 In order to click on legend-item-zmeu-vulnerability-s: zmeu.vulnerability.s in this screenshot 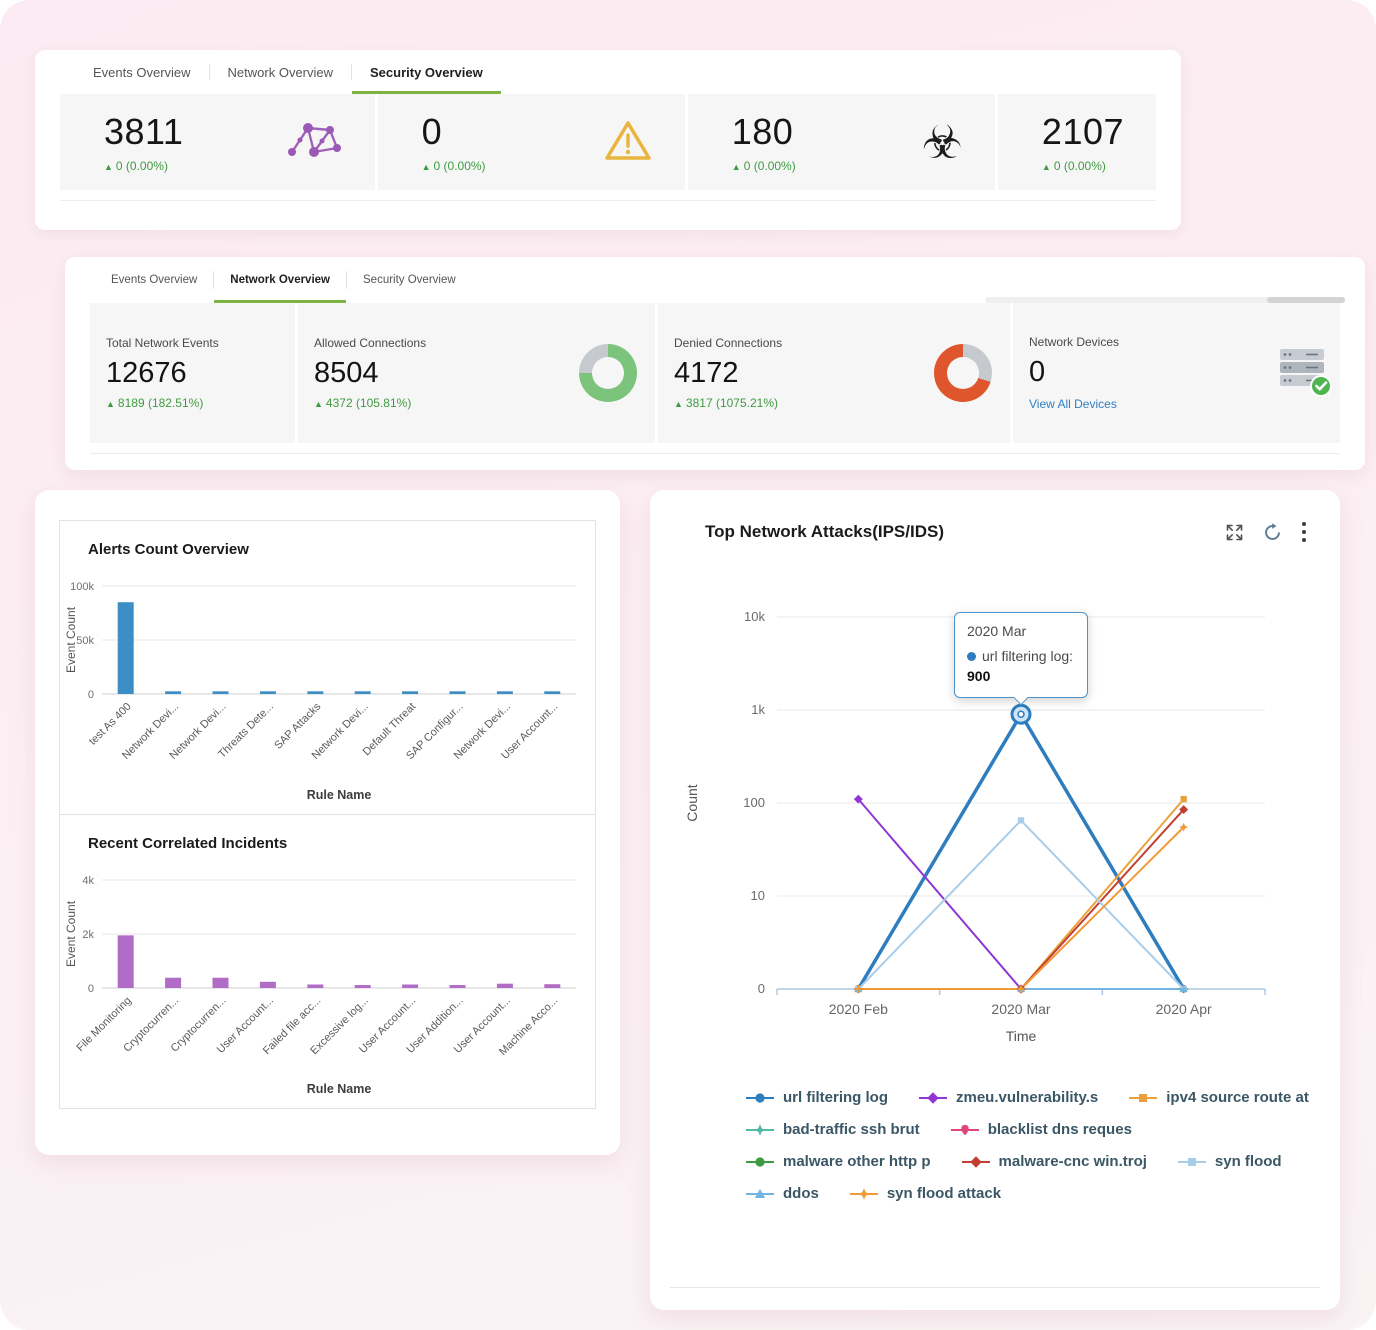, I will do `click(1008, 1097)`.